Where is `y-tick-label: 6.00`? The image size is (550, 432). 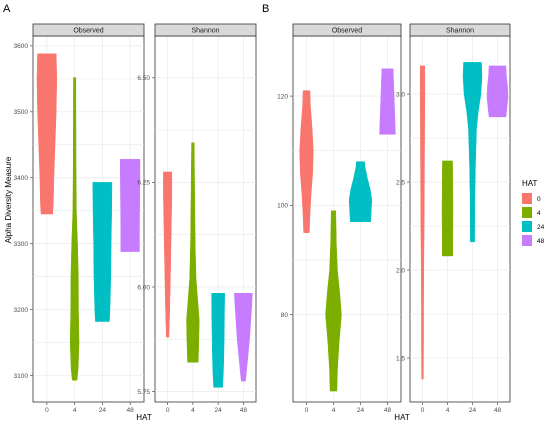 y-tick-label: 6.00 is located at coordinates (143, 287).